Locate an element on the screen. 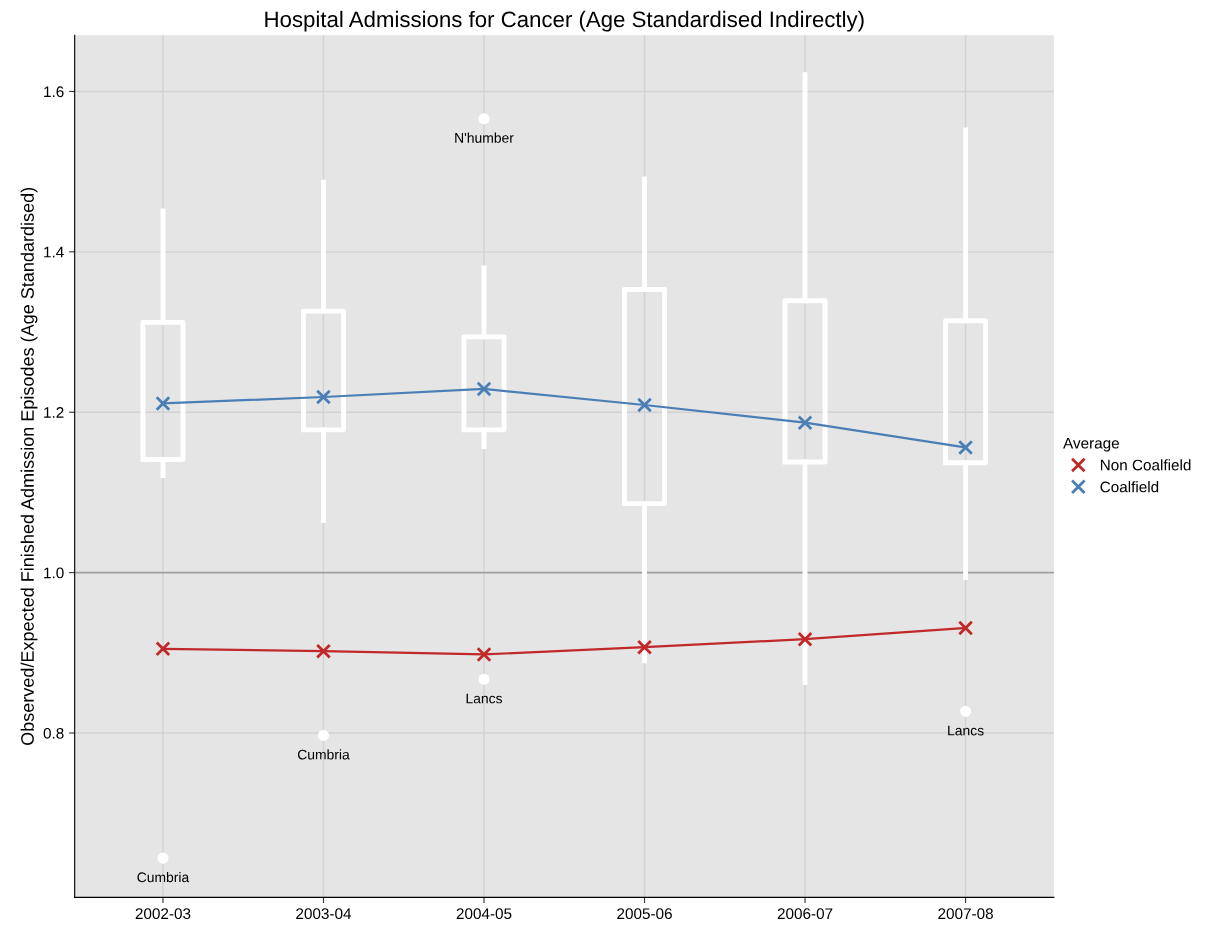  x-tick-label: 2006-07 is located at coordinates (805, 914).